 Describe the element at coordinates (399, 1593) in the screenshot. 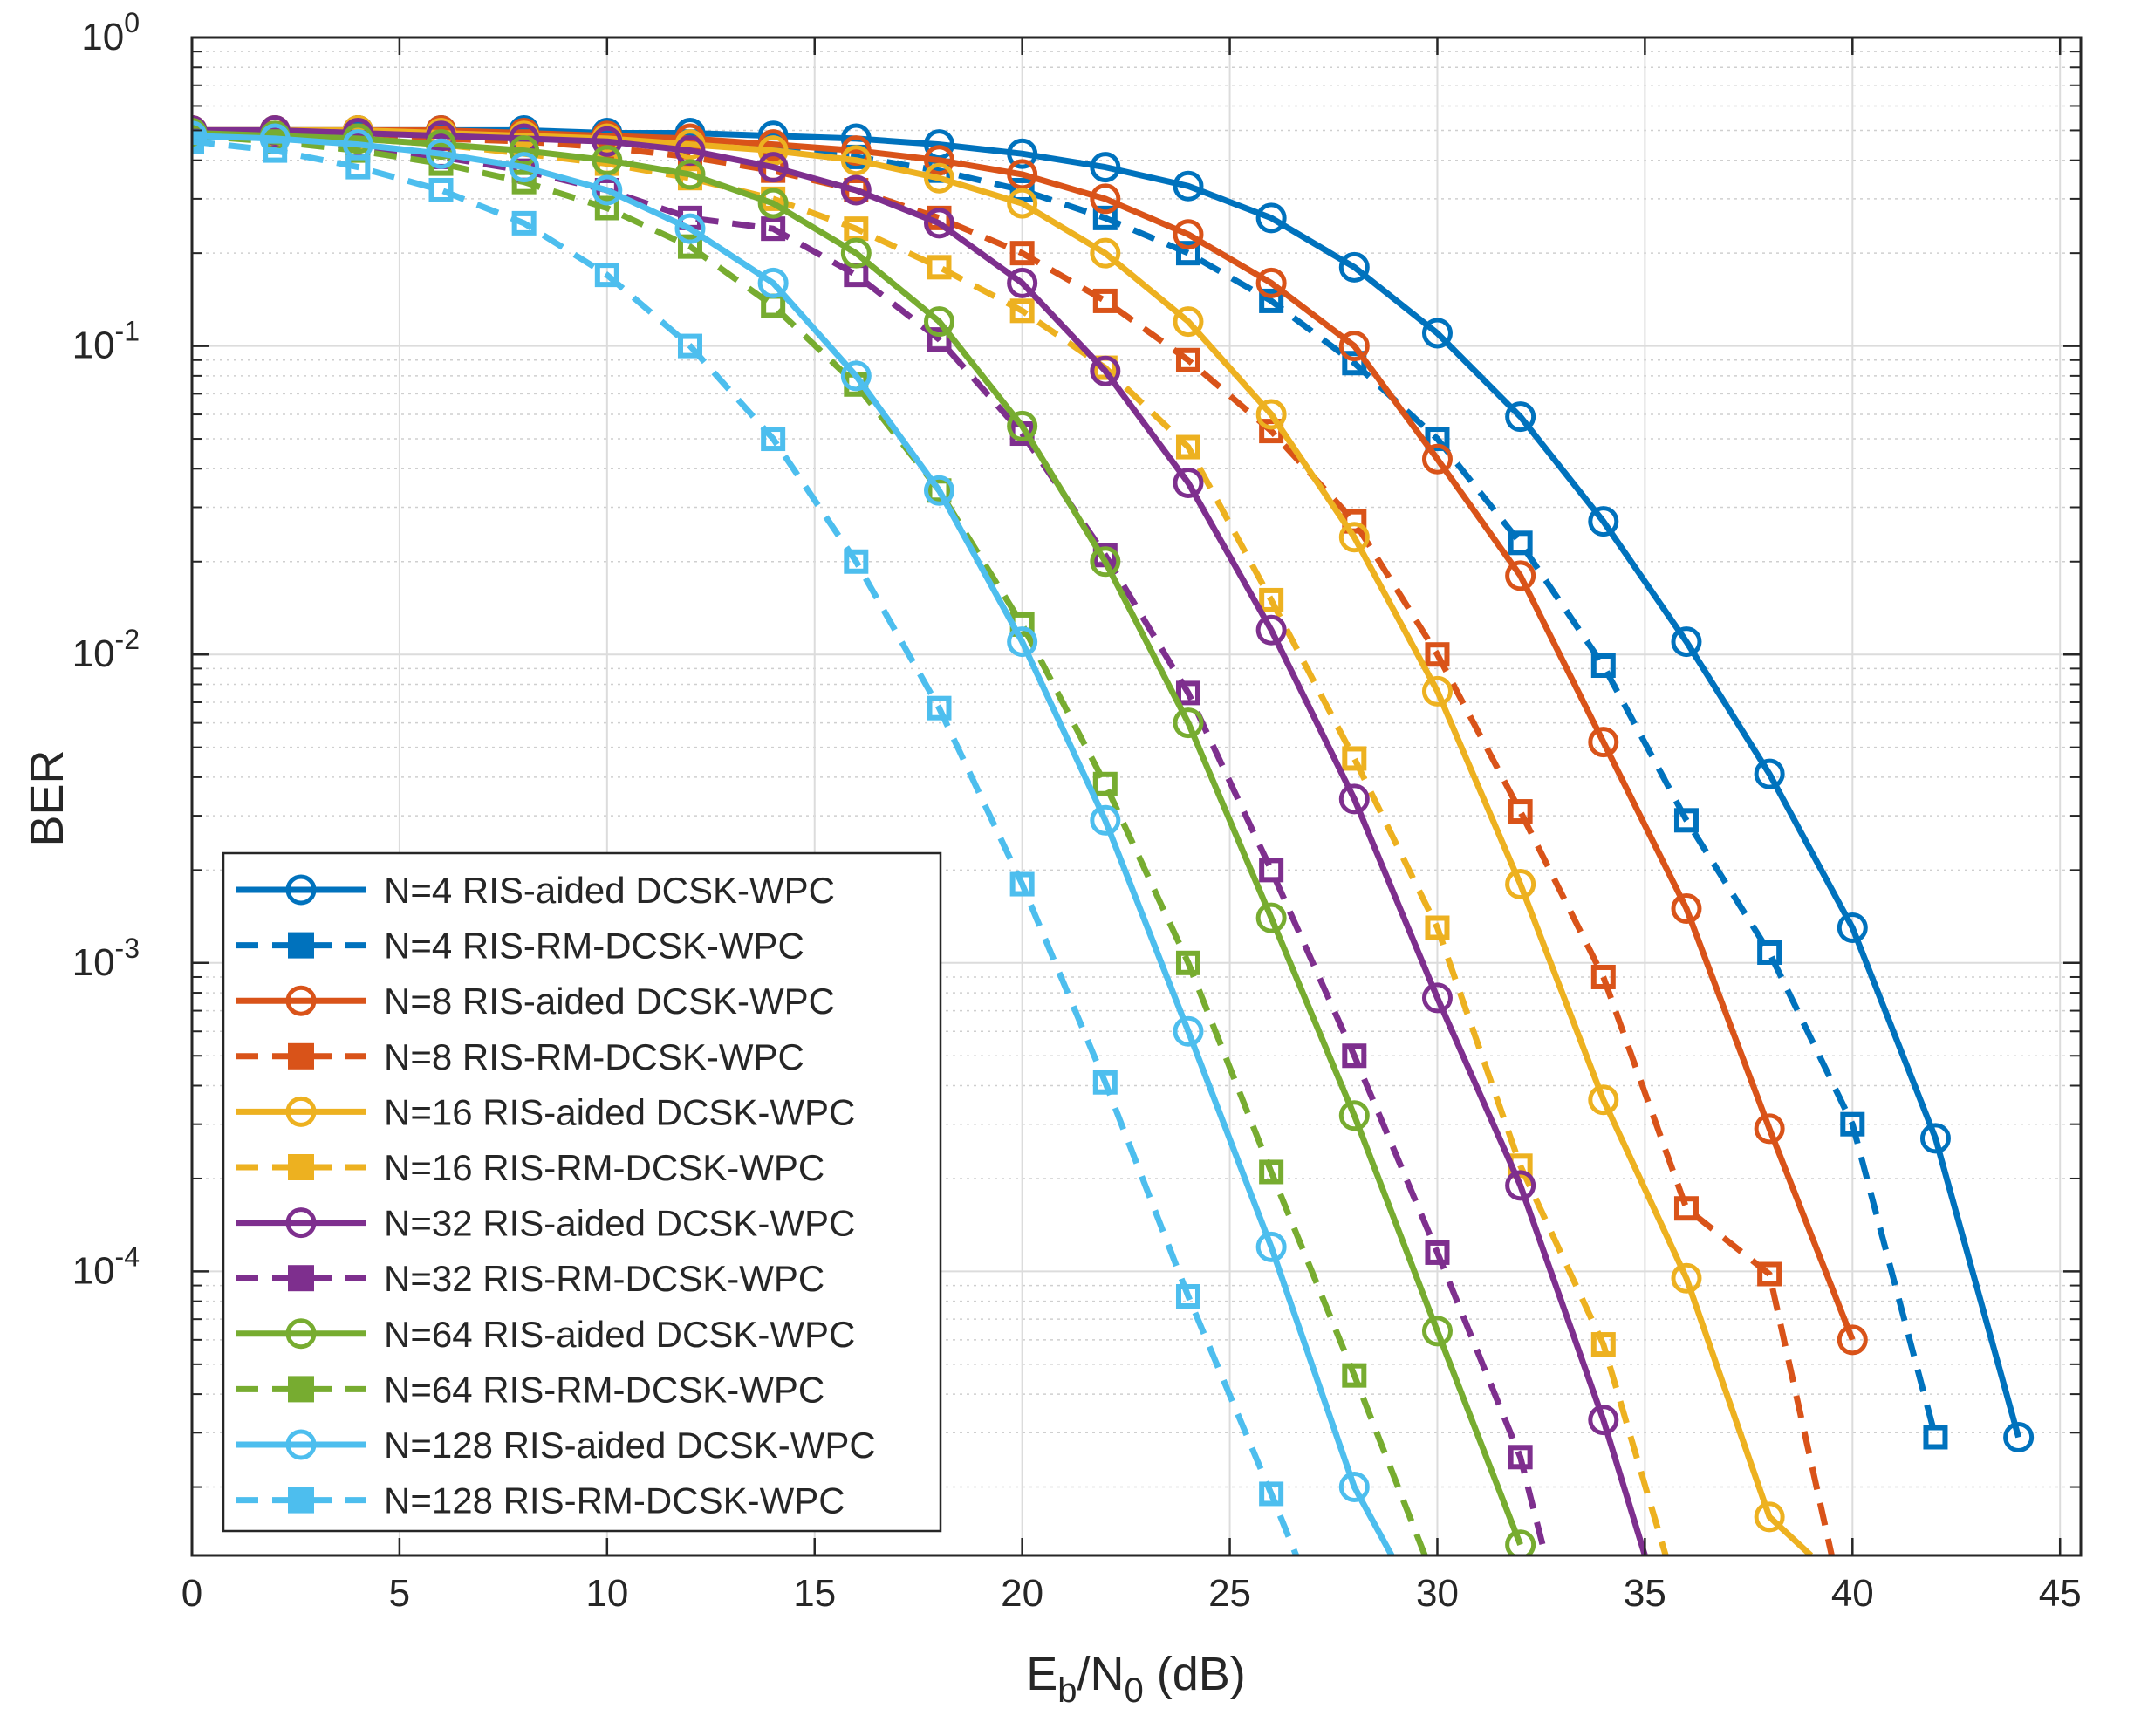

I see `x-tick-label: 5` at that location.